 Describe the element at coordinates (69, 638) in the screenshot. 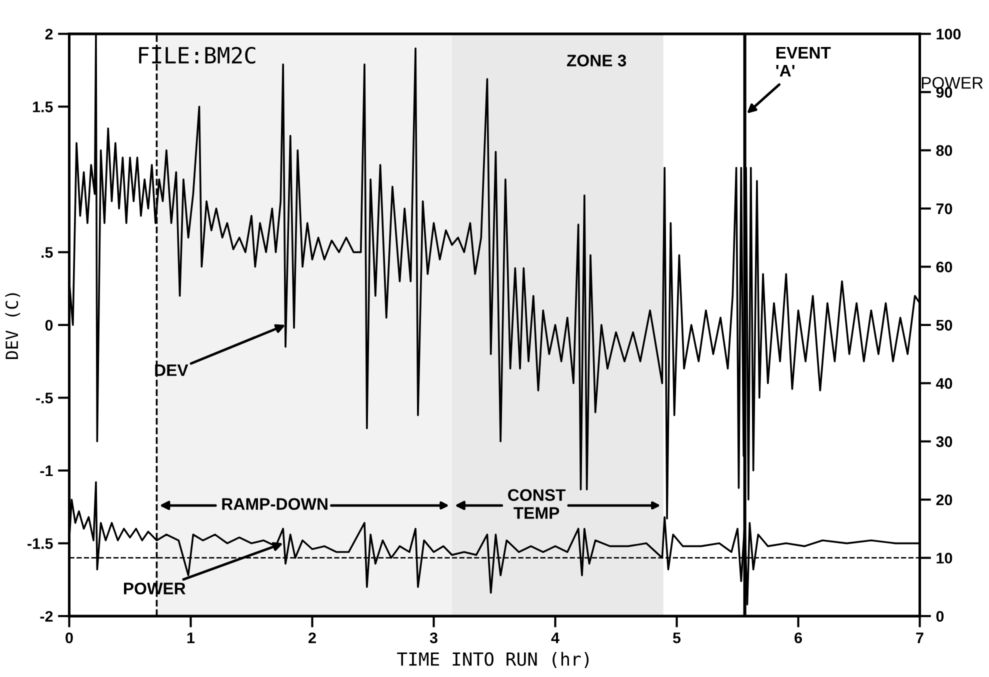

I see `x-tick-label: 0` at that location.